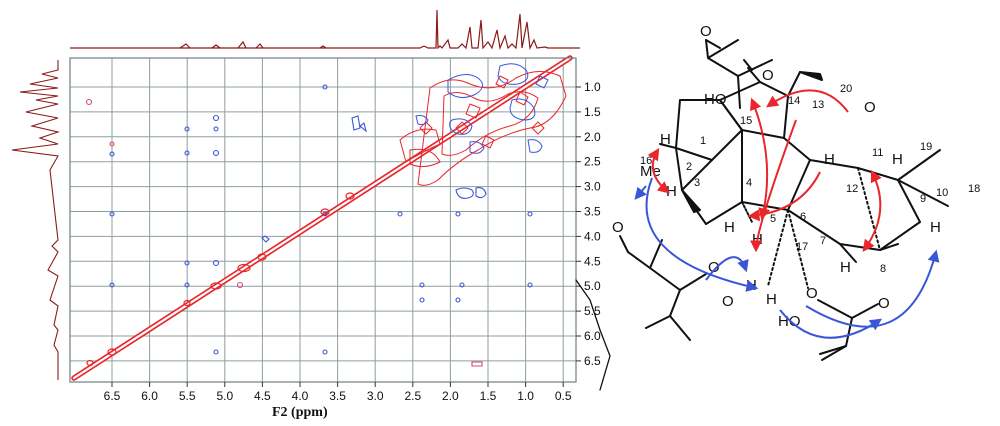 The width and height of the screenshot is (1000, 426). I want to click on atom-o-acetate-bridge: O, so click(870, 107).